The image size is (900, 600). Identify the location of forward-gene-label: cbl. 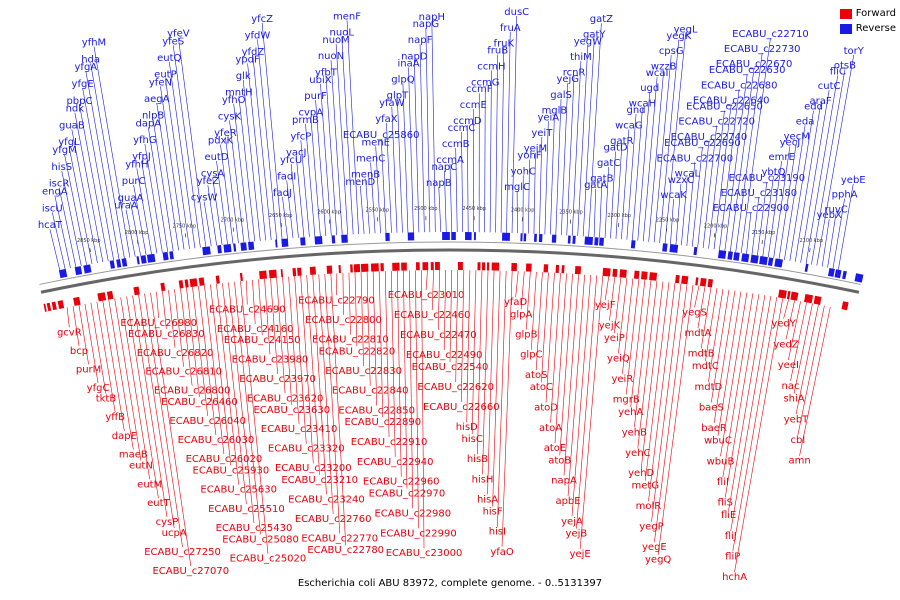
(798, 440).